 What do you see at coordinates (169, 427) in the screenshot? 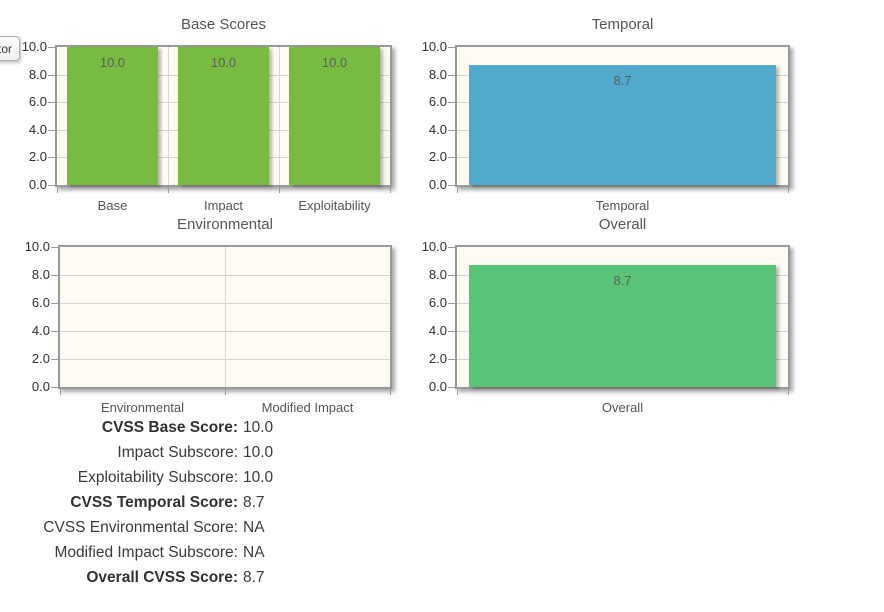
I see `score-label: CVSS Base Score:` at bounding box center [169, 427].